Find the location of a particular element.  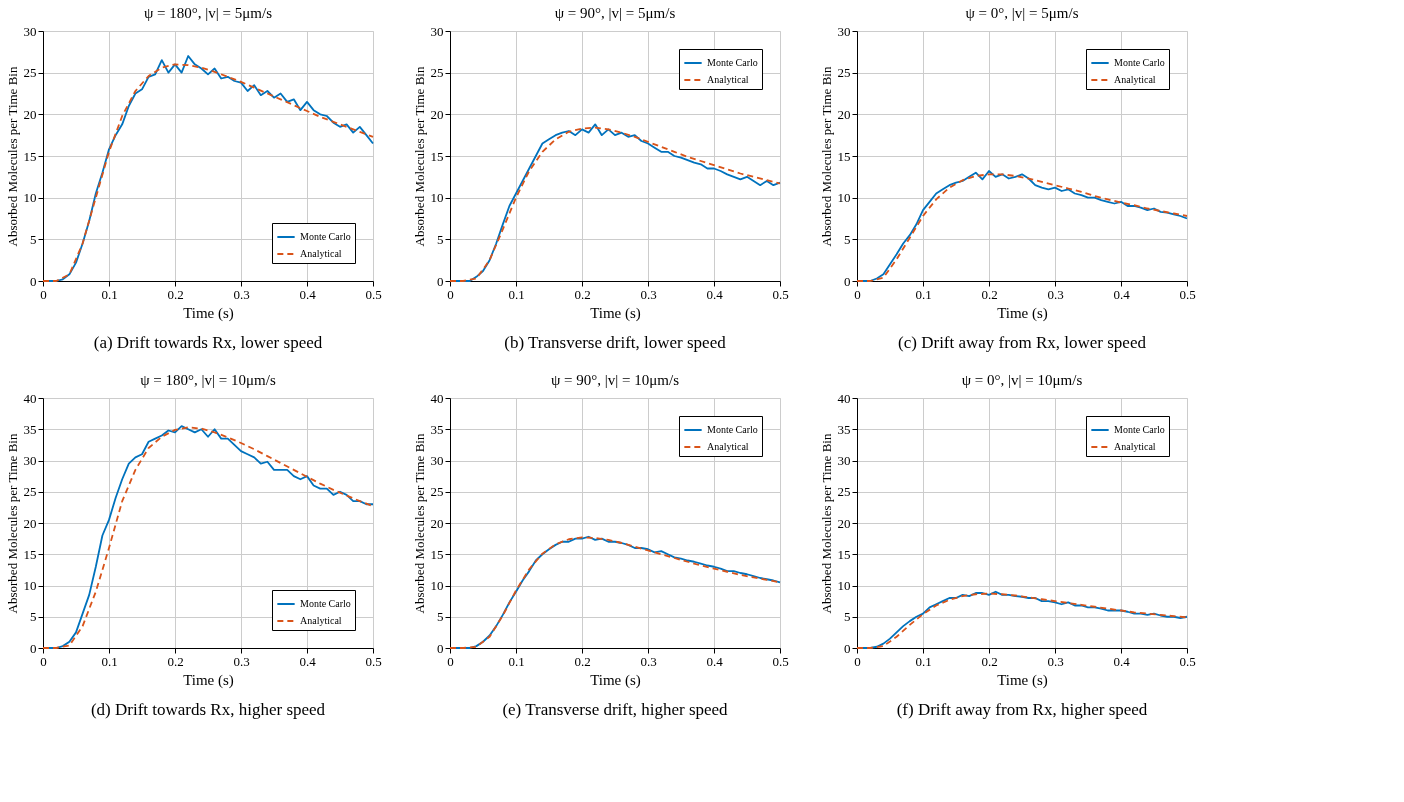

chart-title: ψ = 180°, |v| = 10μm/s is located at coordinates (208, 380).